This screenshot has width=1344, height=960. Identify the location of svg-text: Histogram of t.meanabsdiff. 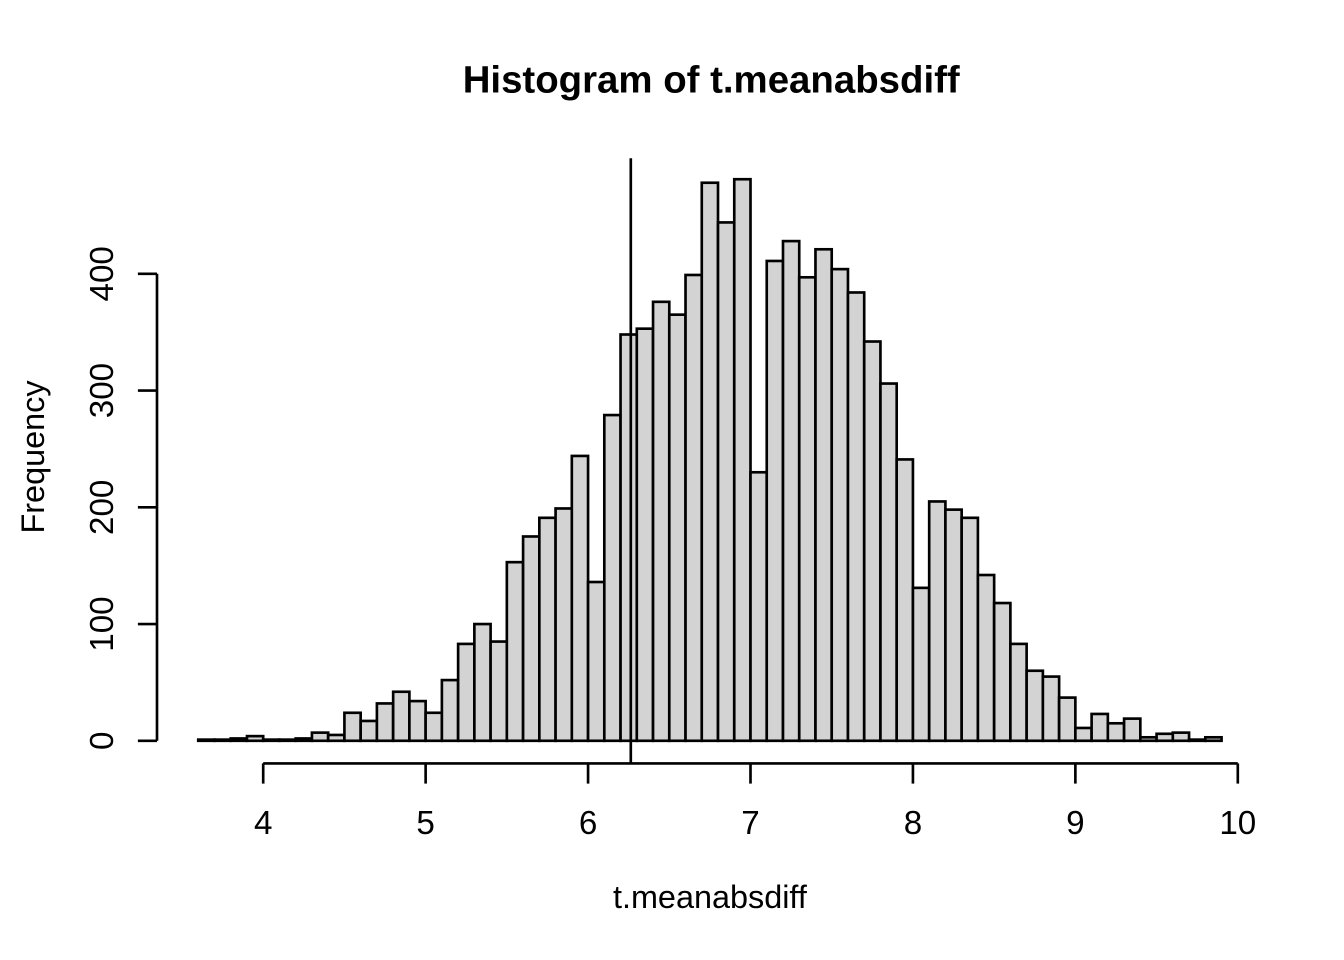
(711, 80).